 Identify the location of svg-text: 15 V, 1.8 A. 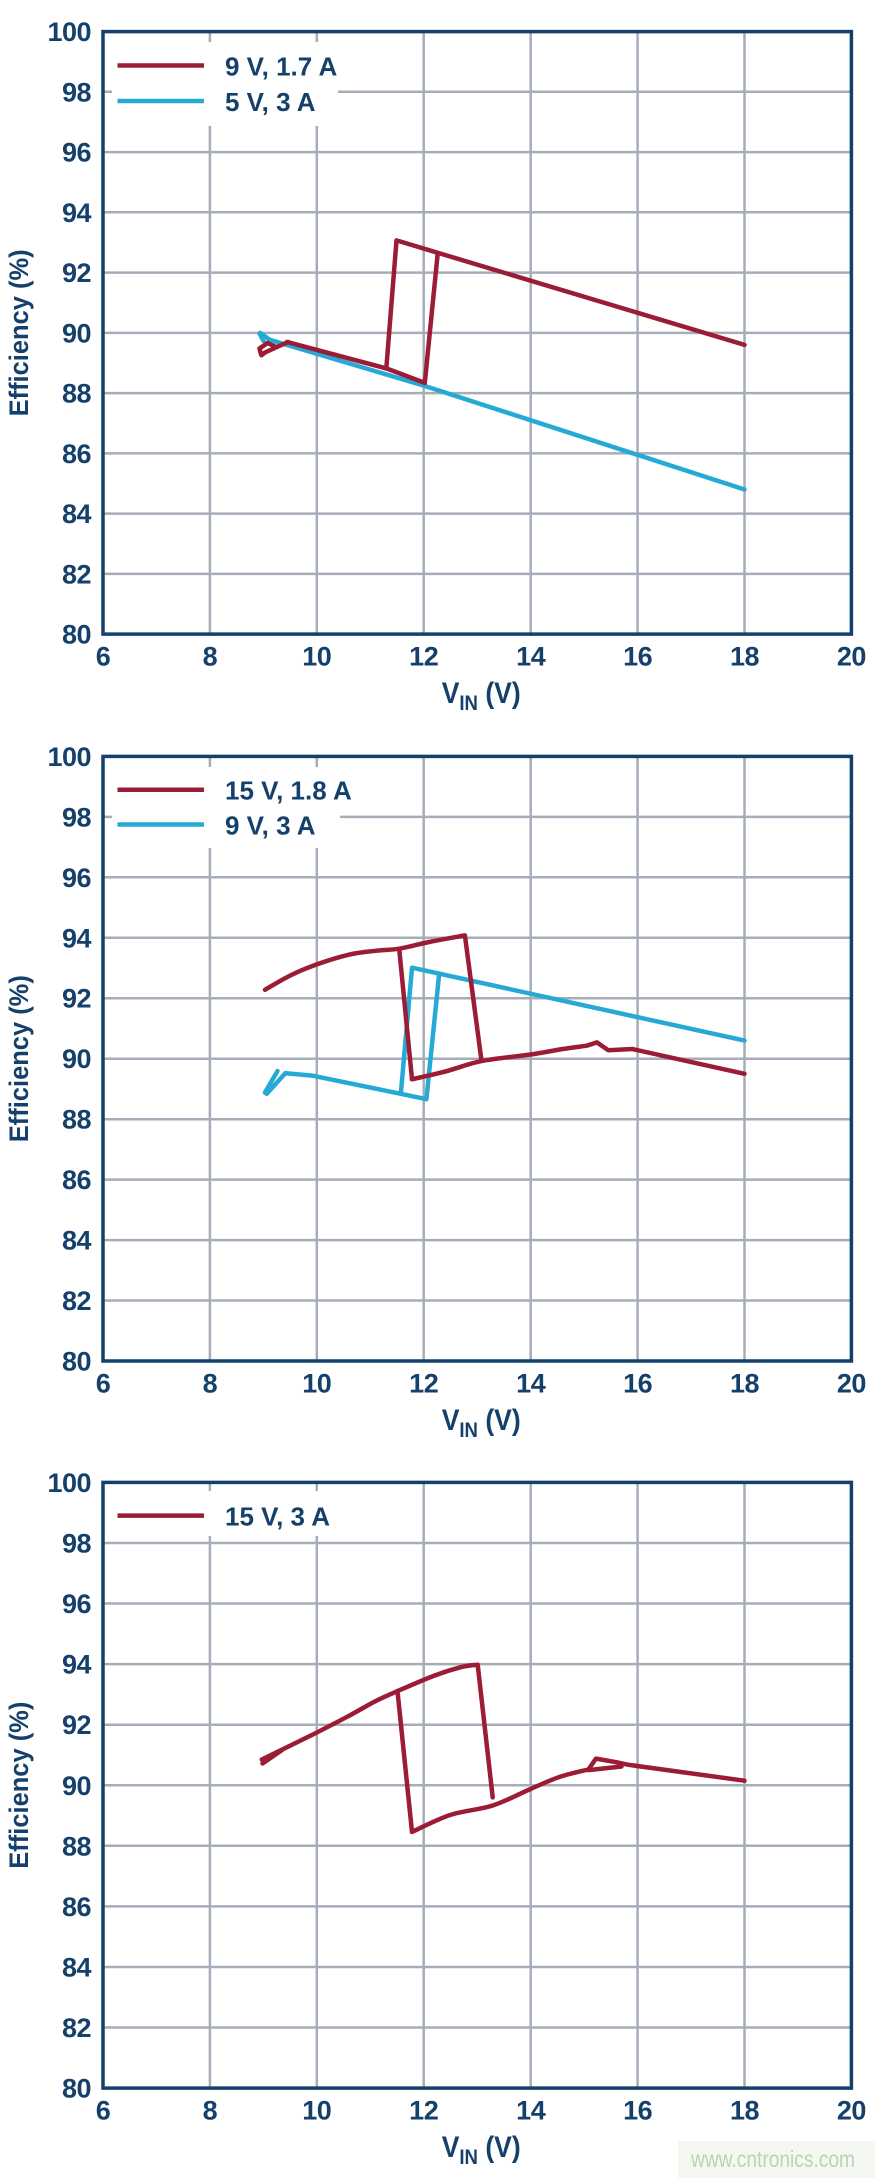
(288, 791).